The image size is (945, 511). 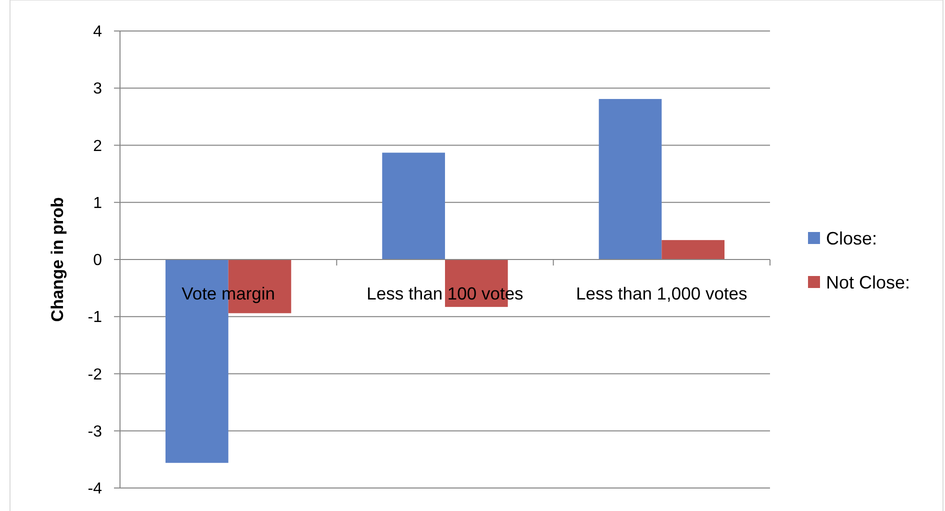 What do you see at coordinates (95, 489) in the screenshot?
I see `y-tick-label: -4` at bounding box center [95, 489].